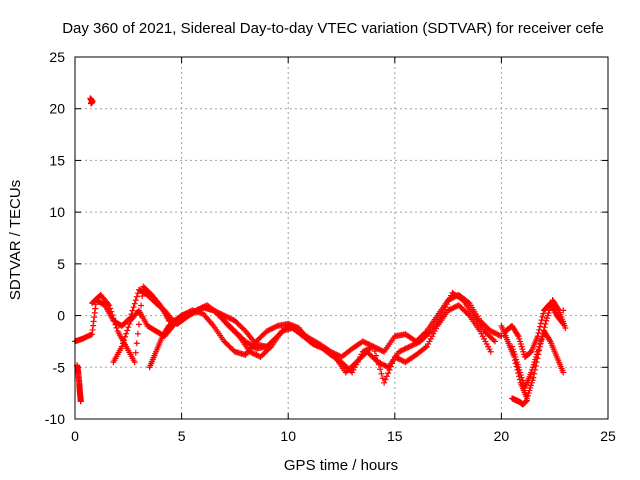  I want to click on series-cluster-outlier, so click(91, 101).